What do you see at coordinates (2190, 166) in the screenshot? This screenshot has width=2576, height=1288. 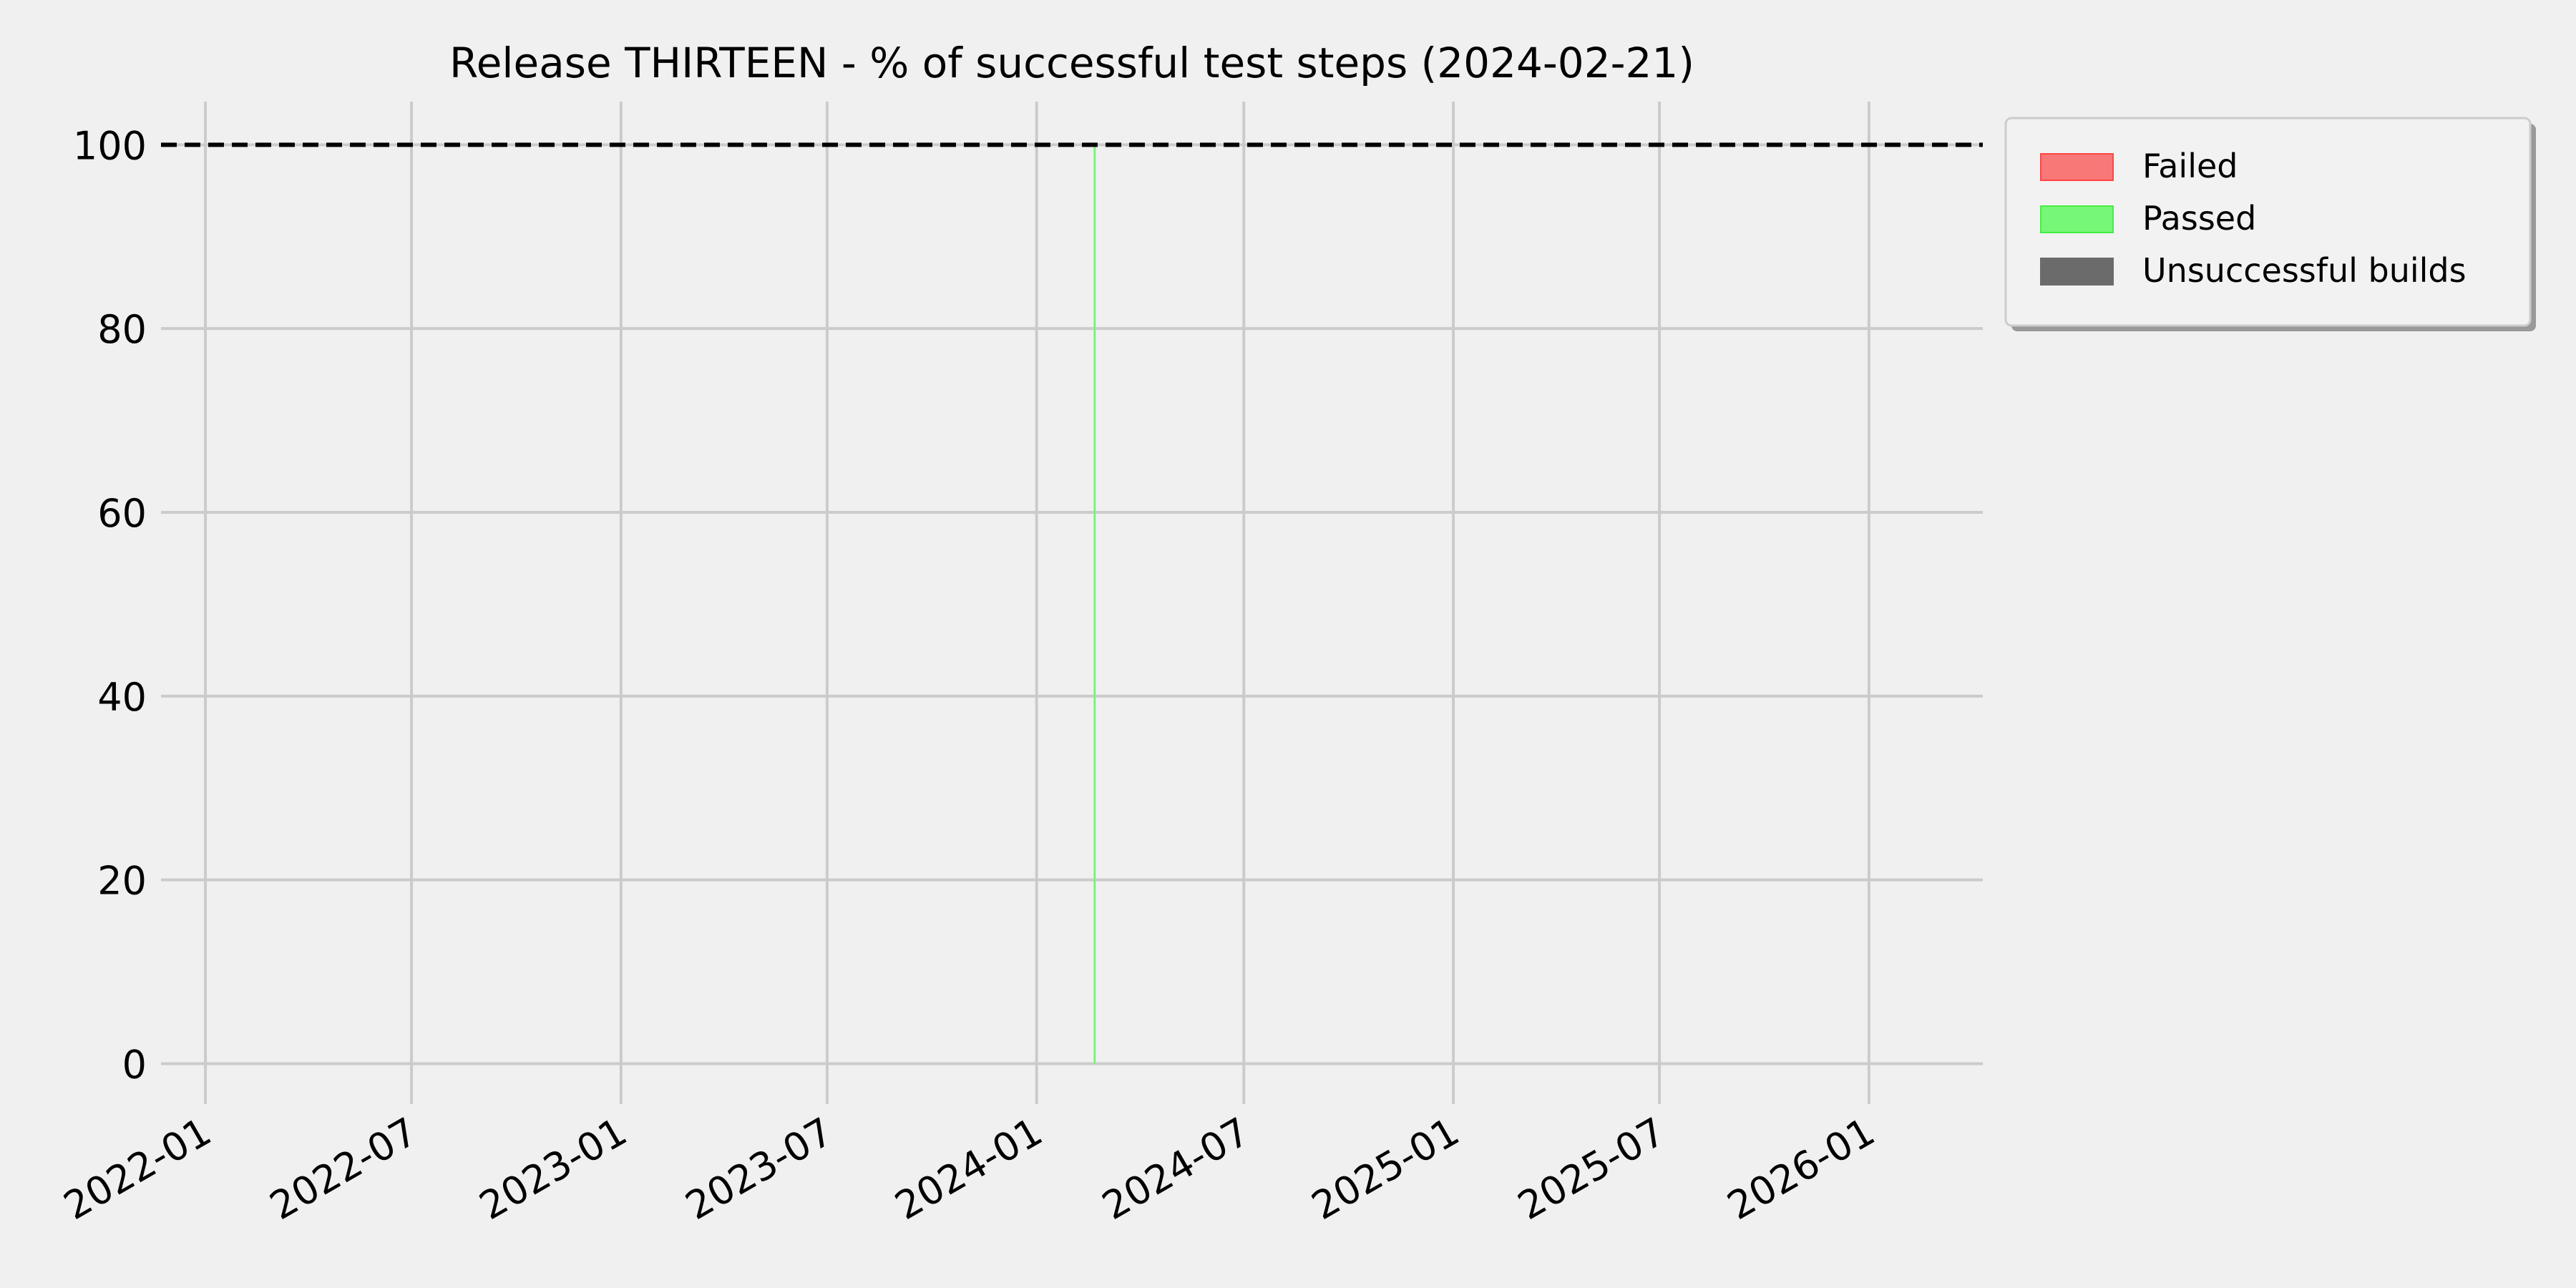 I see `legend-label: Failed` at bounding box center [2190, 166].